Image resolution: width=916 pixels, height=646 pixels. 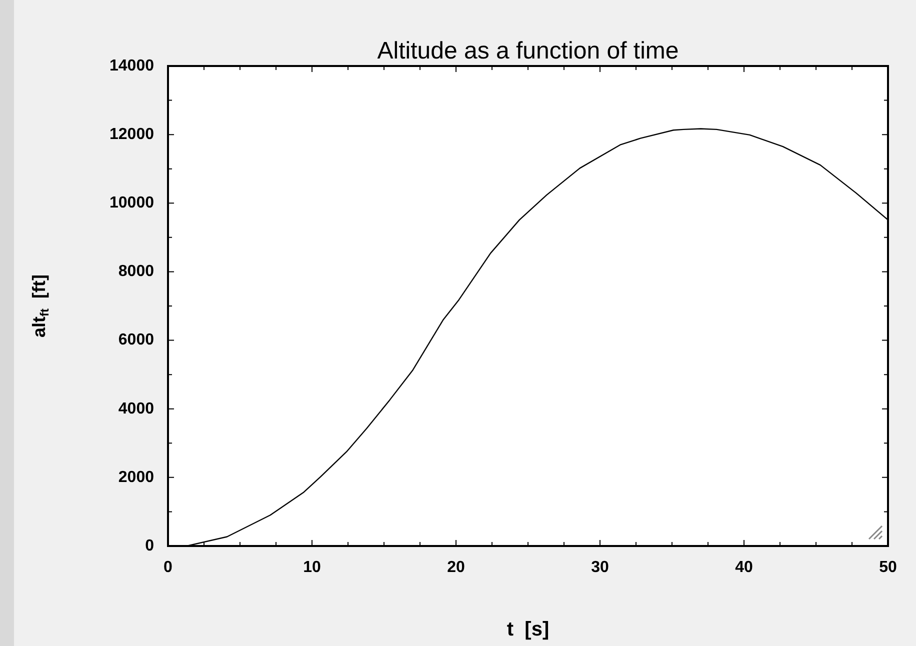 What do you see at coordinates (528, 51) in the screenshot?
I see `chart-title: Altitude as a function of time` at bounding box center [528, 51].